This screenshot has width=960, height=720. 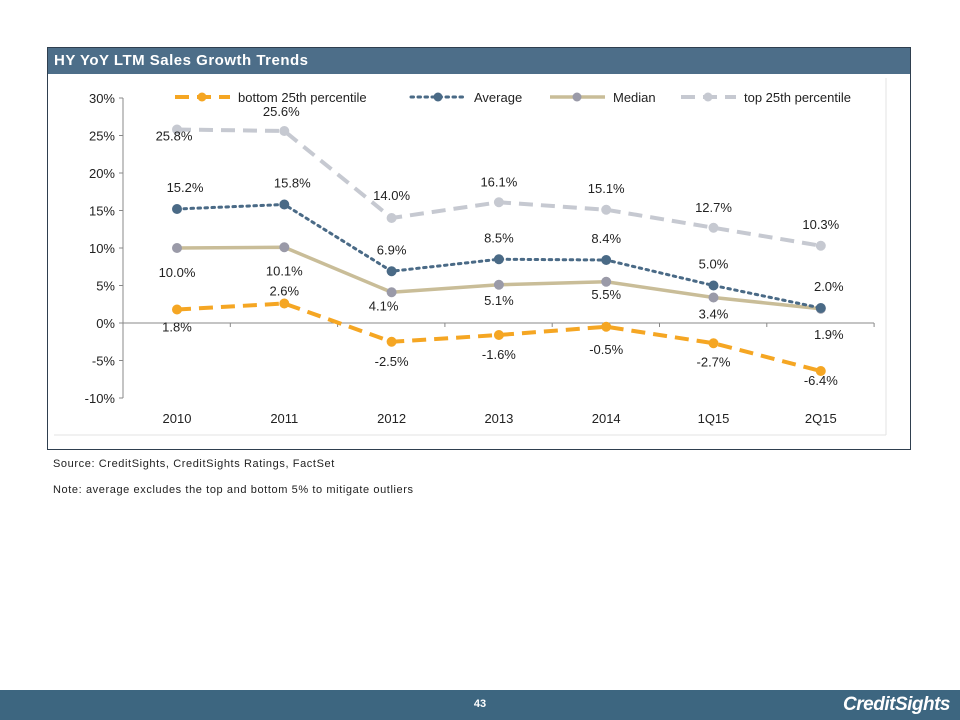 I want to click on y-tick-label: -5%, so click(x=104, y=361).